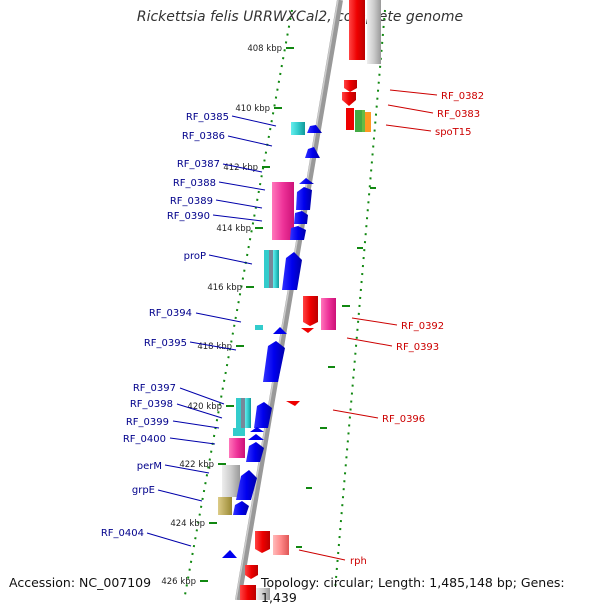  Describe the element at coordinates (147, 422) in the screenshot. I see `gene-label-left: RF_0399` at that location.